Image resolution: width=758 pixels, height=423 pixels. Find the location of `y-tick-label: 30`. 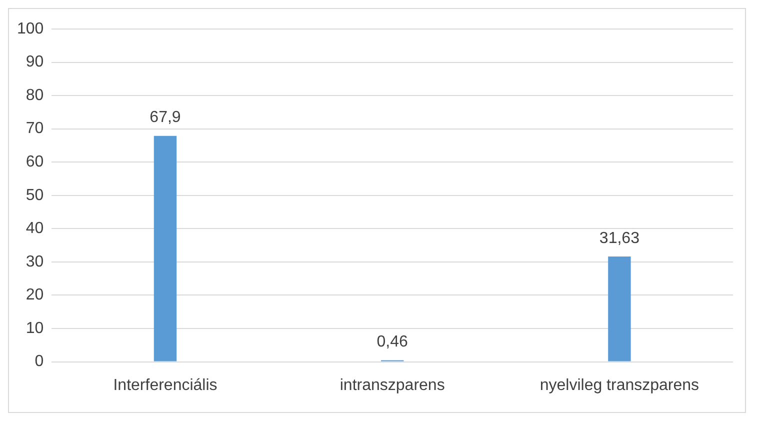

y-tick-label: 30 is located at coordinates (35, 261).